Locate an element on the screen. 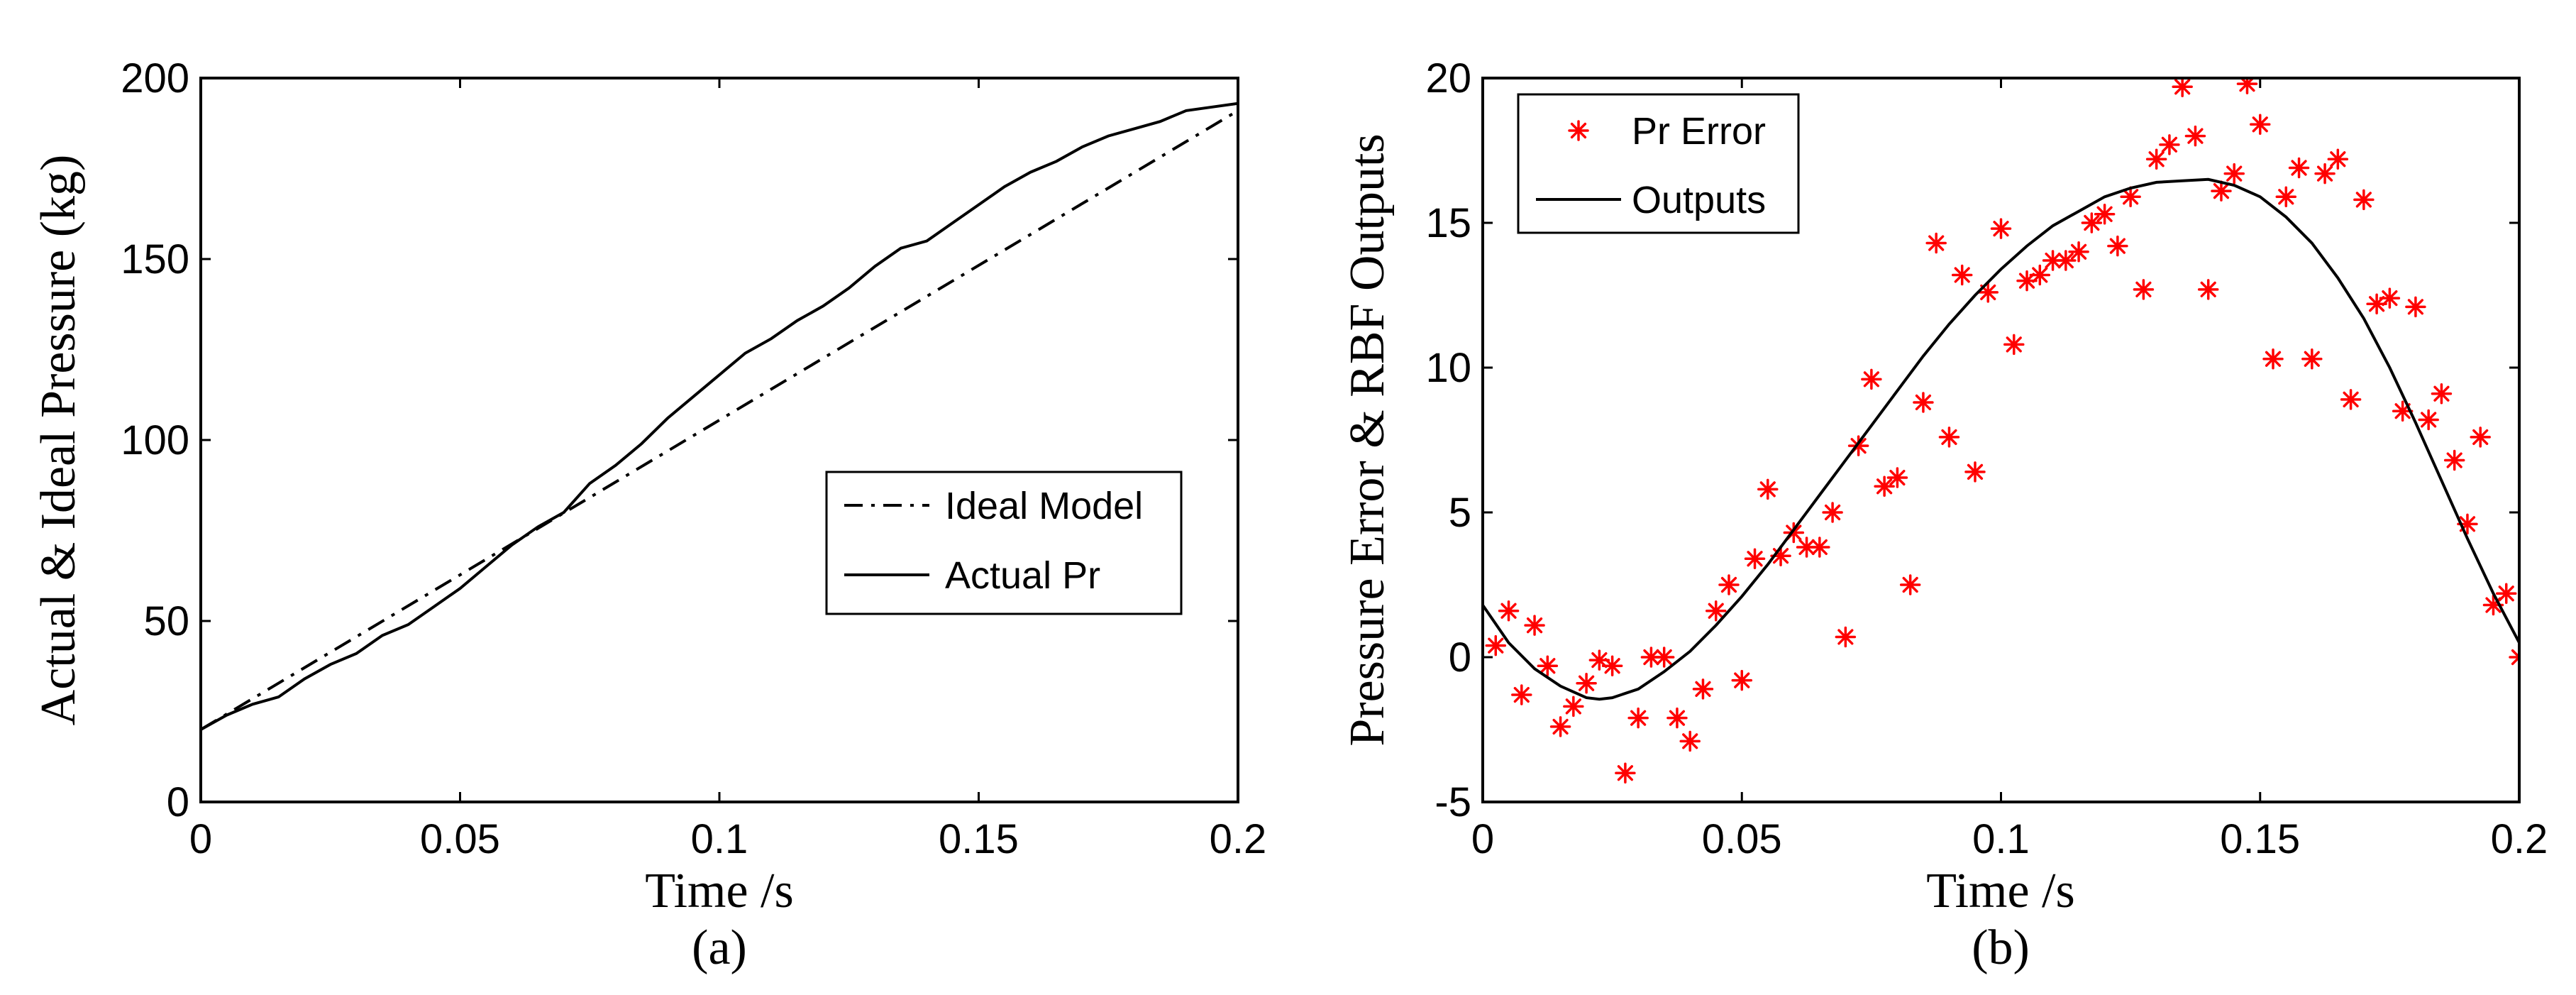 The width and height of the screenshot is (2576, 995). chart-b-ytick-label: 0 is located at coordinates (1460, 657).